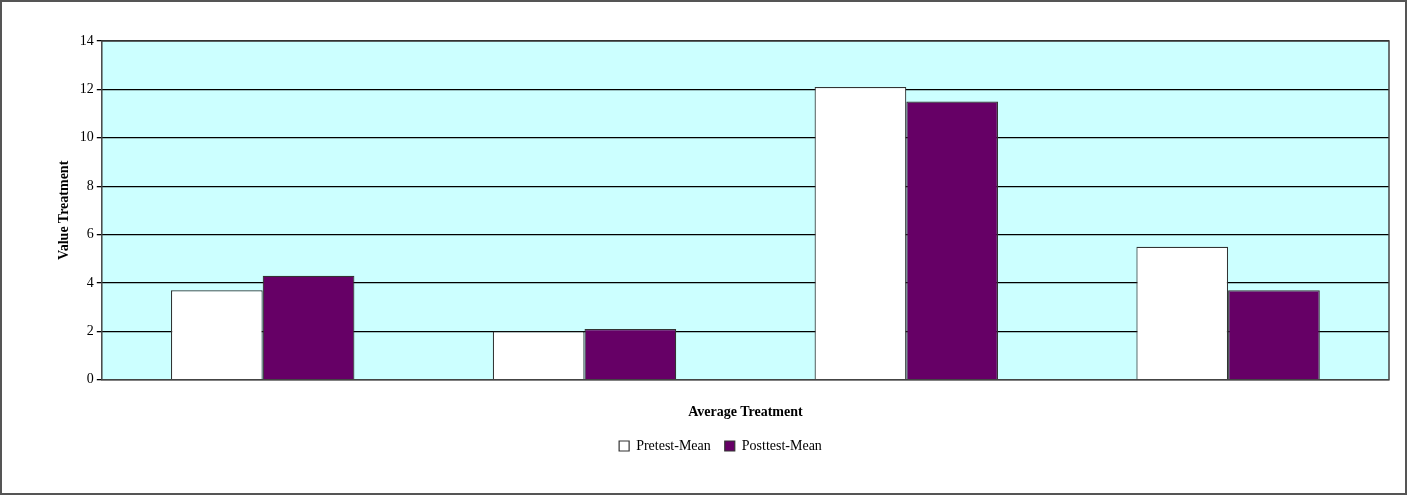  What do you see at coordinates (90, 331) in the screenshot?
I see `y-tick-label: 2` at bounding box center [90, 331].